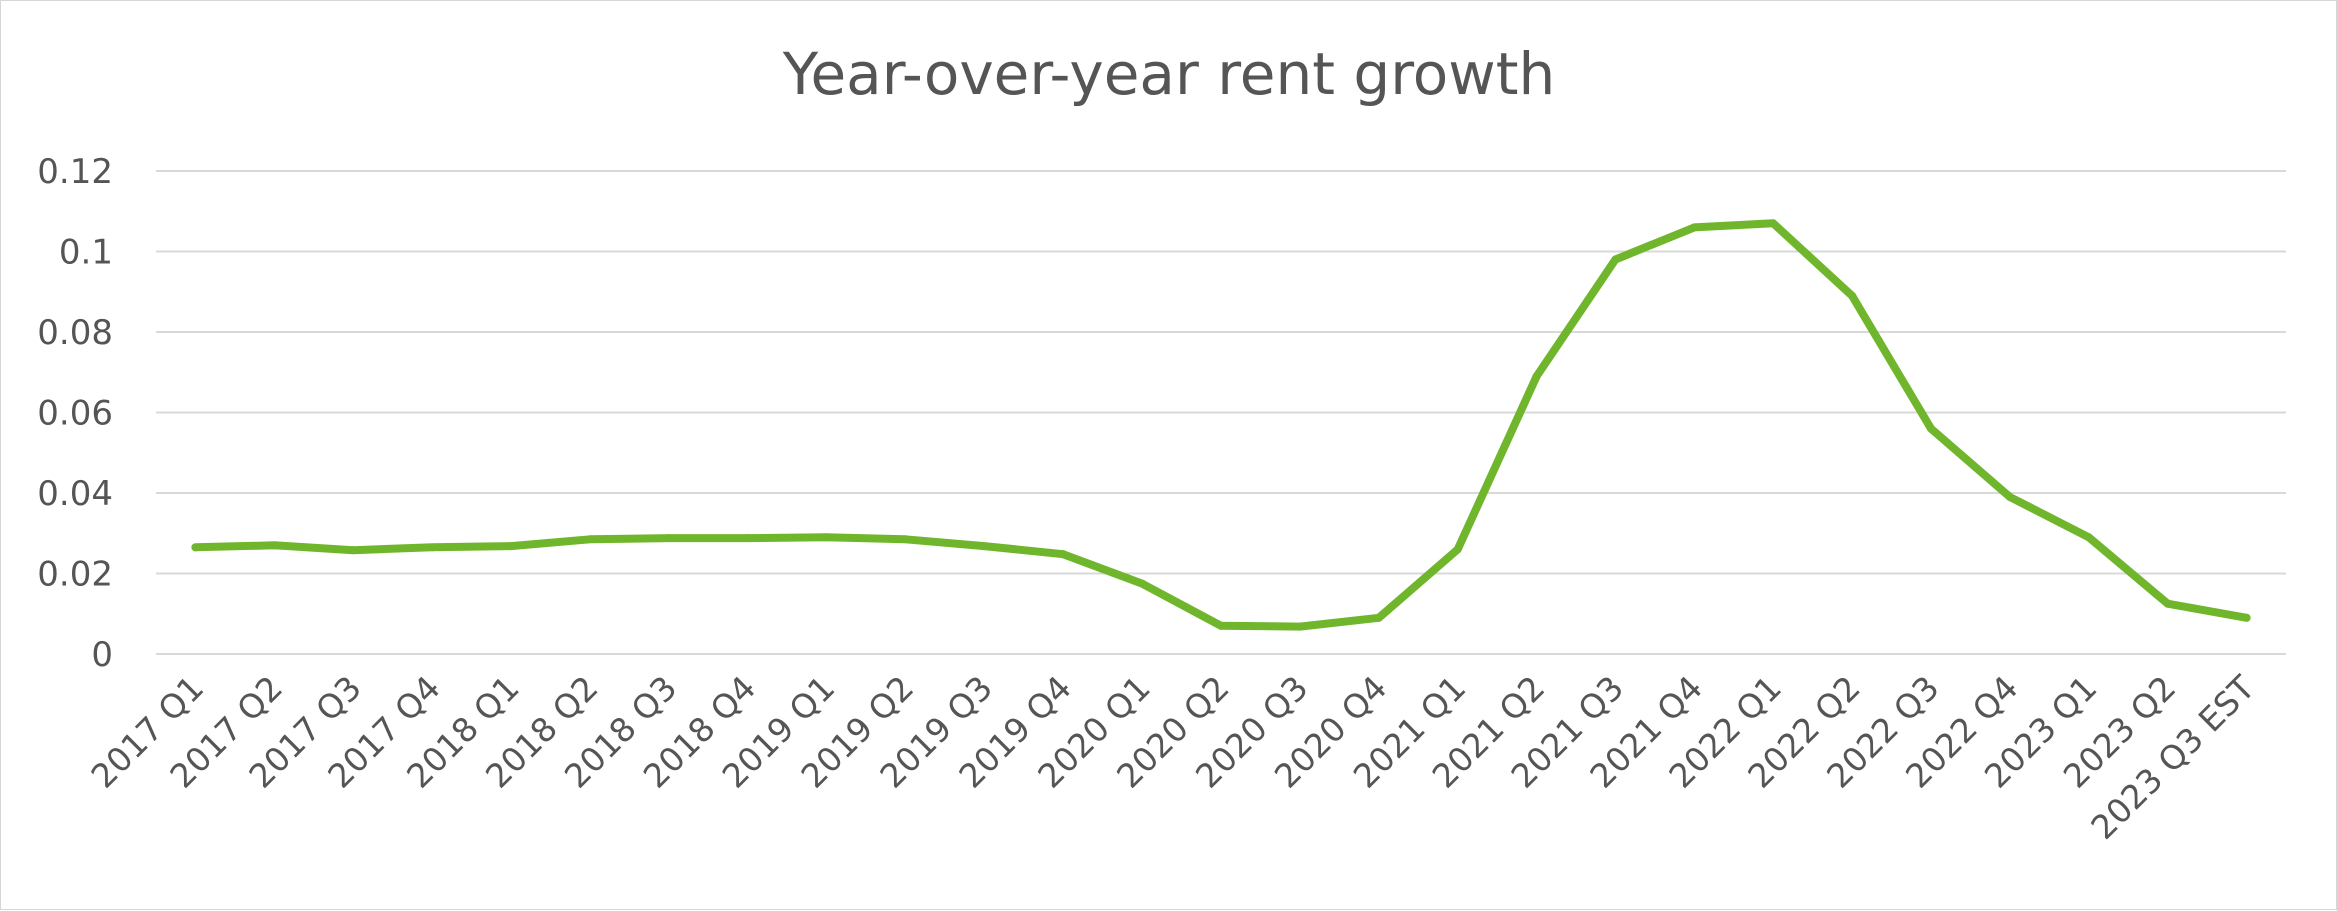 This screenshot has width=2337, height=911. What do you see at coordinates (2167, 603) in the screenshot?
I see `data-point-2023-q2` at bounding box center [2167, 603].